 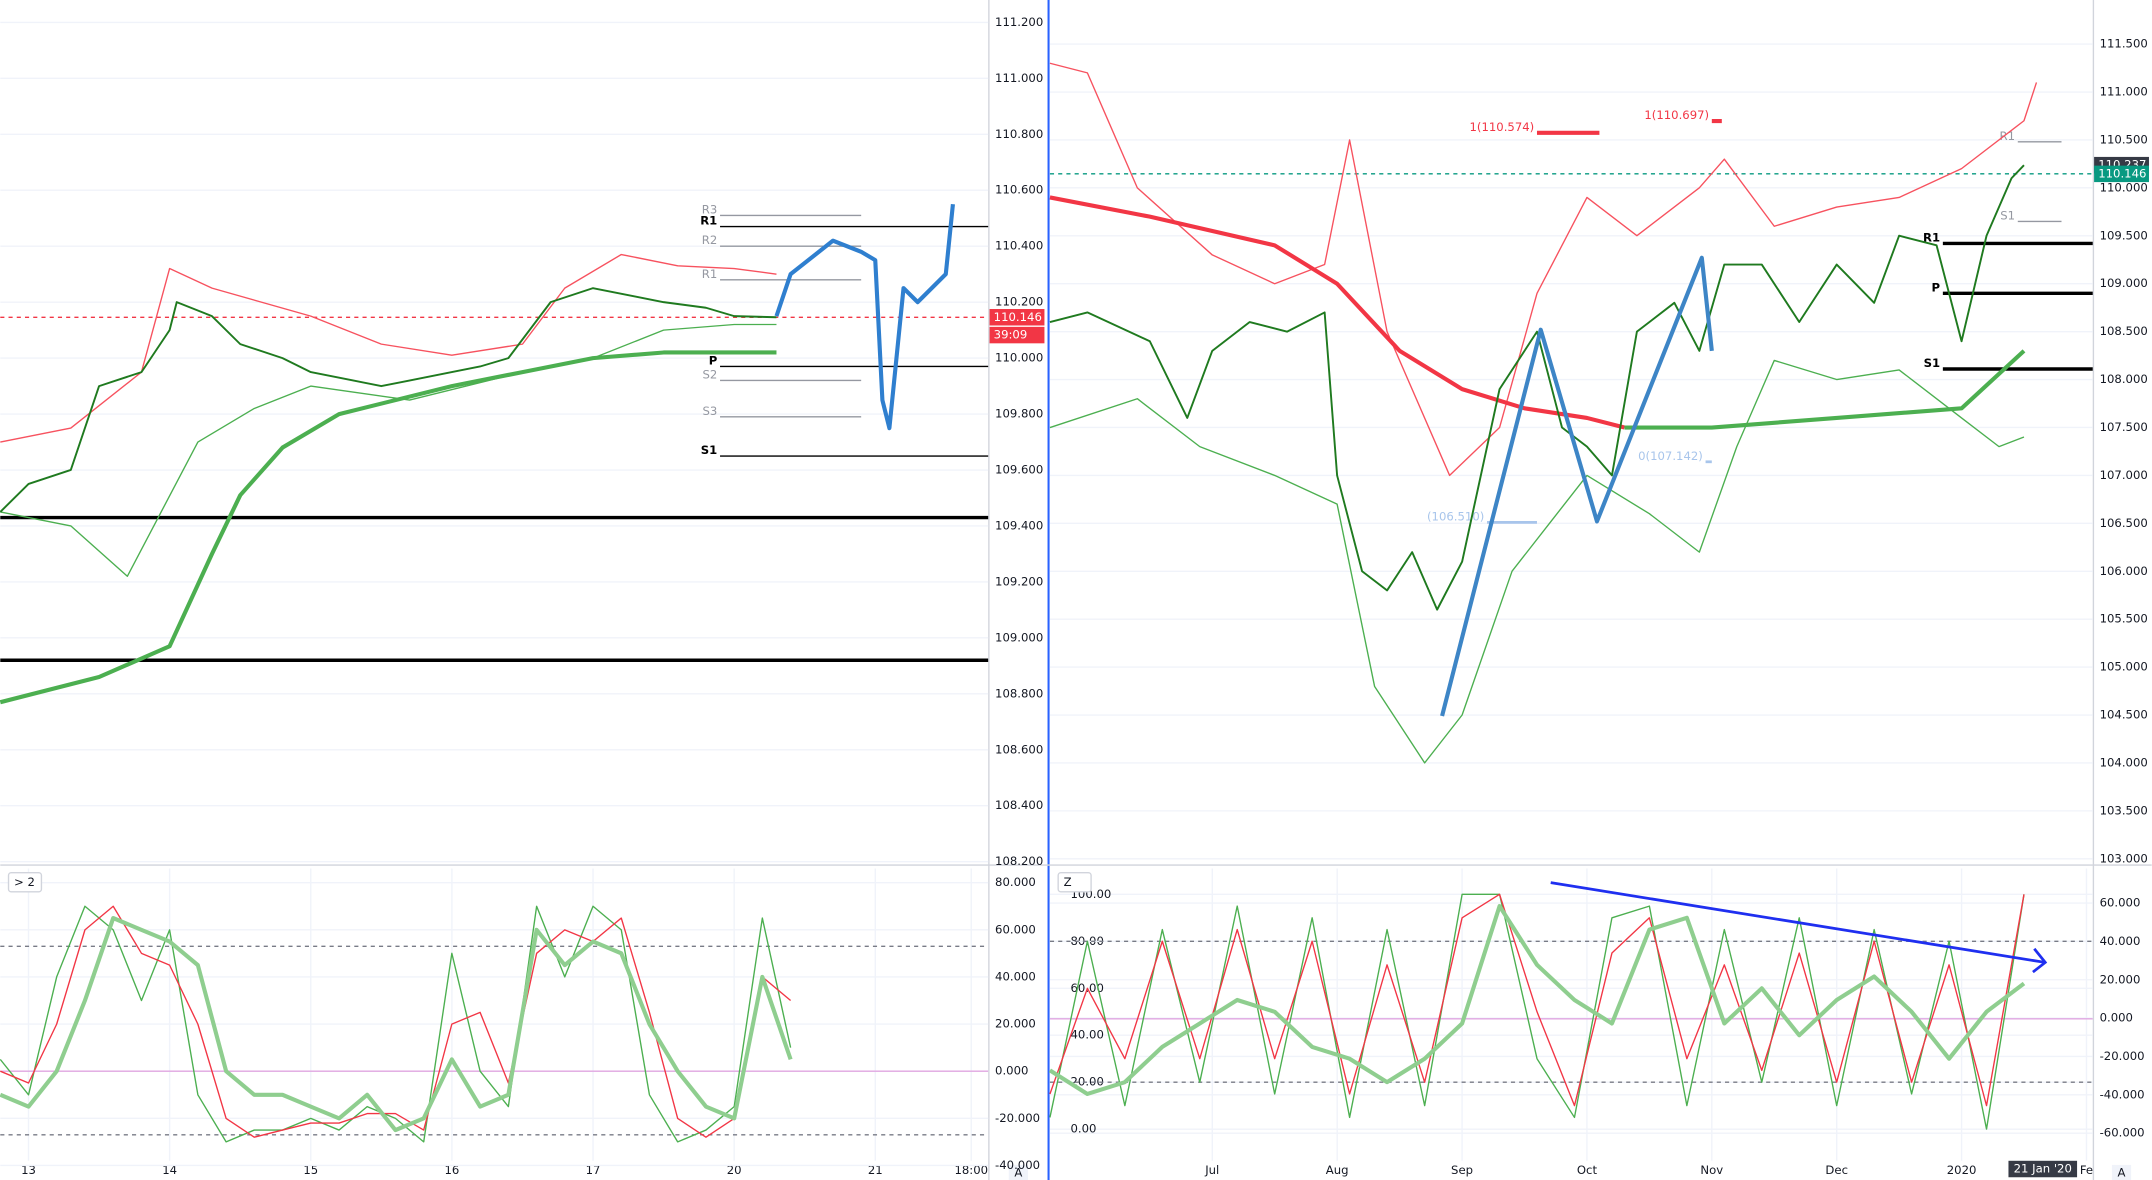 What do you see at coordinates (1462, 1170) in the screenshot?
I see `x-tick-label: Sep` at bounding box center [1462, 1170].